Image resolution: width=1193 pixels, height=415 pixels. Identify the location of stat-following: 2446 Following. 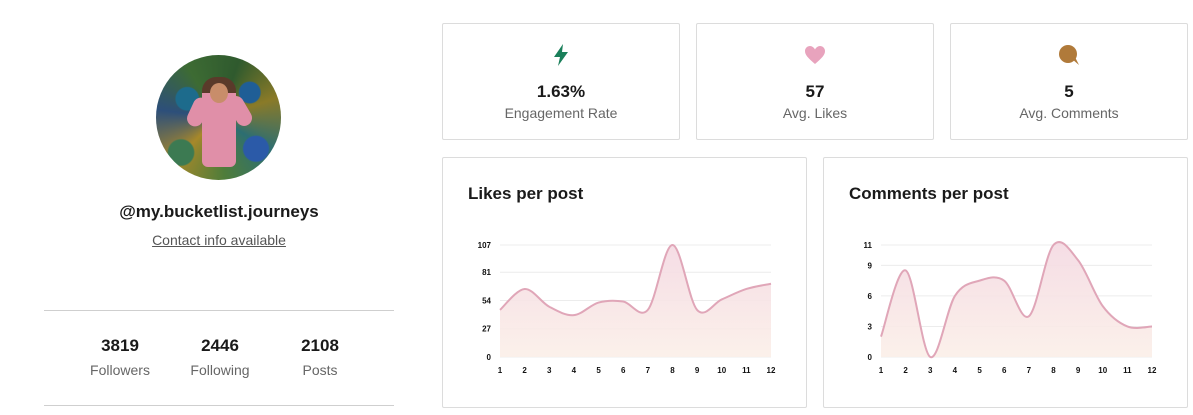
(220, 357).